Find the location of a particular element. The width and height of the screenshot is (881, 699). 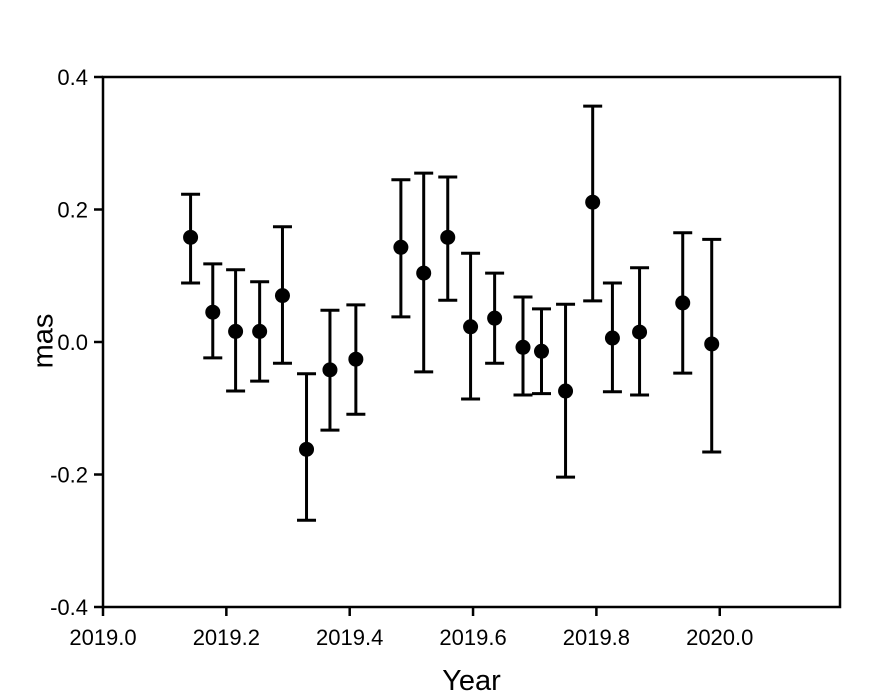

y-tick-label: 0.2 is located at coordinates (72, 210).